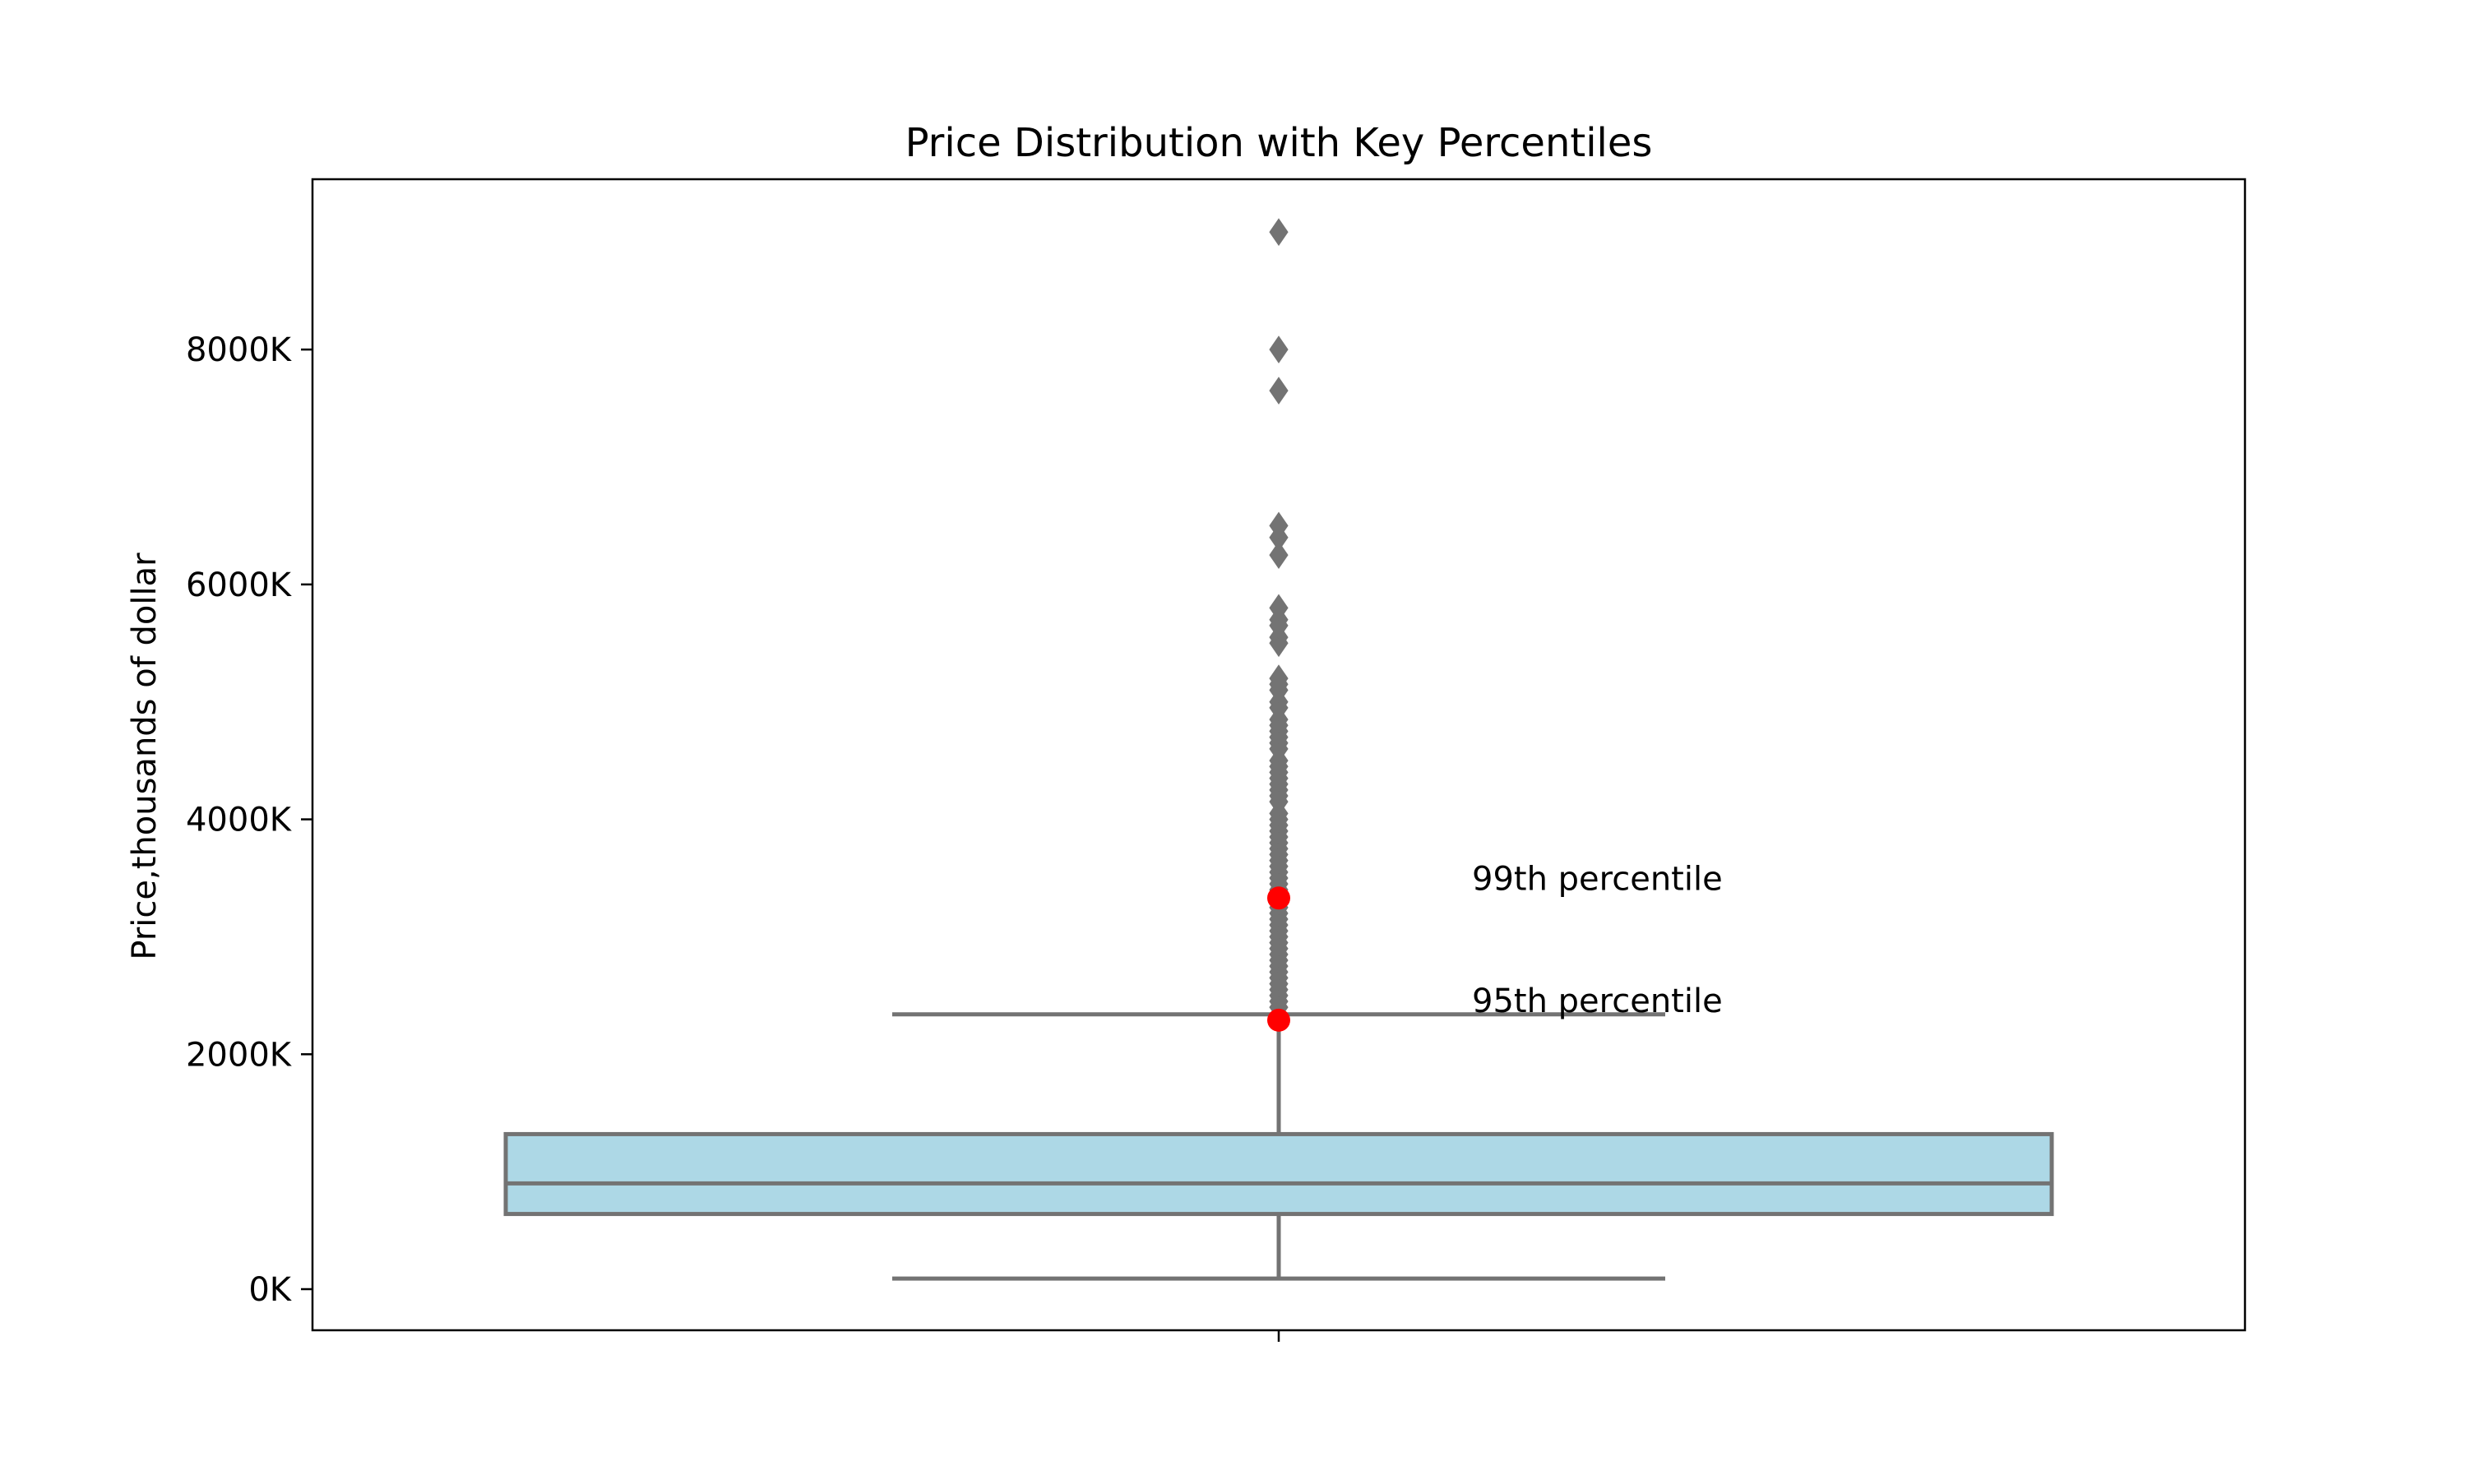 Image resolution: width=2467 pixels, height=1484 pixels. Describe the element at coordinates (239, 350) in the screenshot. I see `y-tick-label: 8000K` at that location.